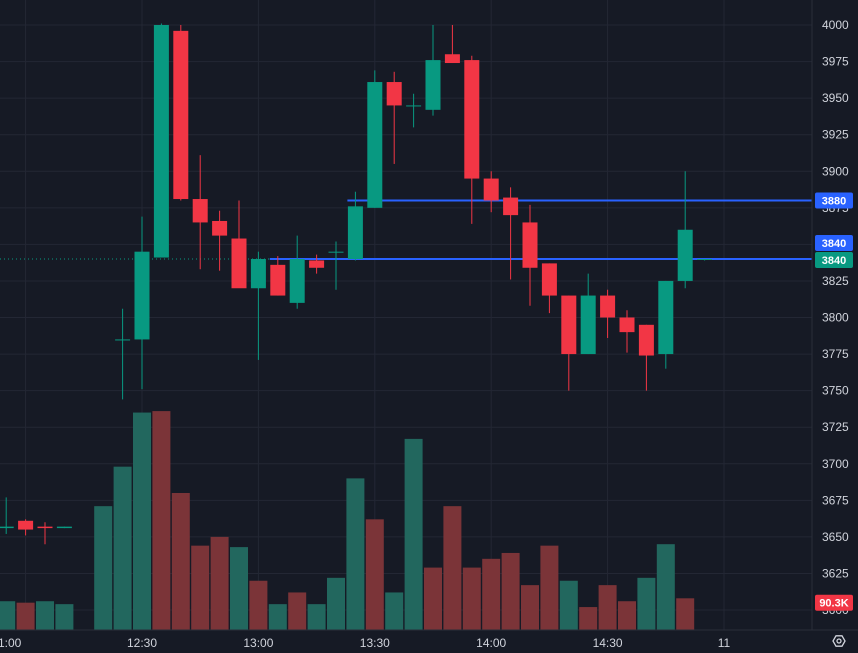 This screenshot has height=653, width=858. What do you see at coordinates (835, 391) in the screenshot?
I see `price-tick-10: 3750` at bounding box center [835, 391].